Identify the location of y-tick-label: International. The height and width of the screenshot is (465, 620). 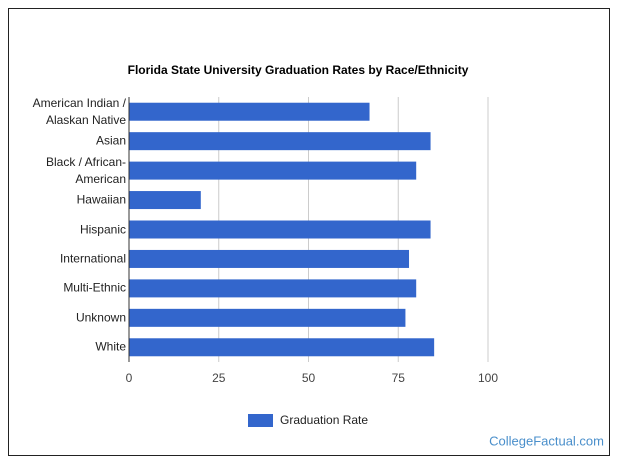
(92, 258).